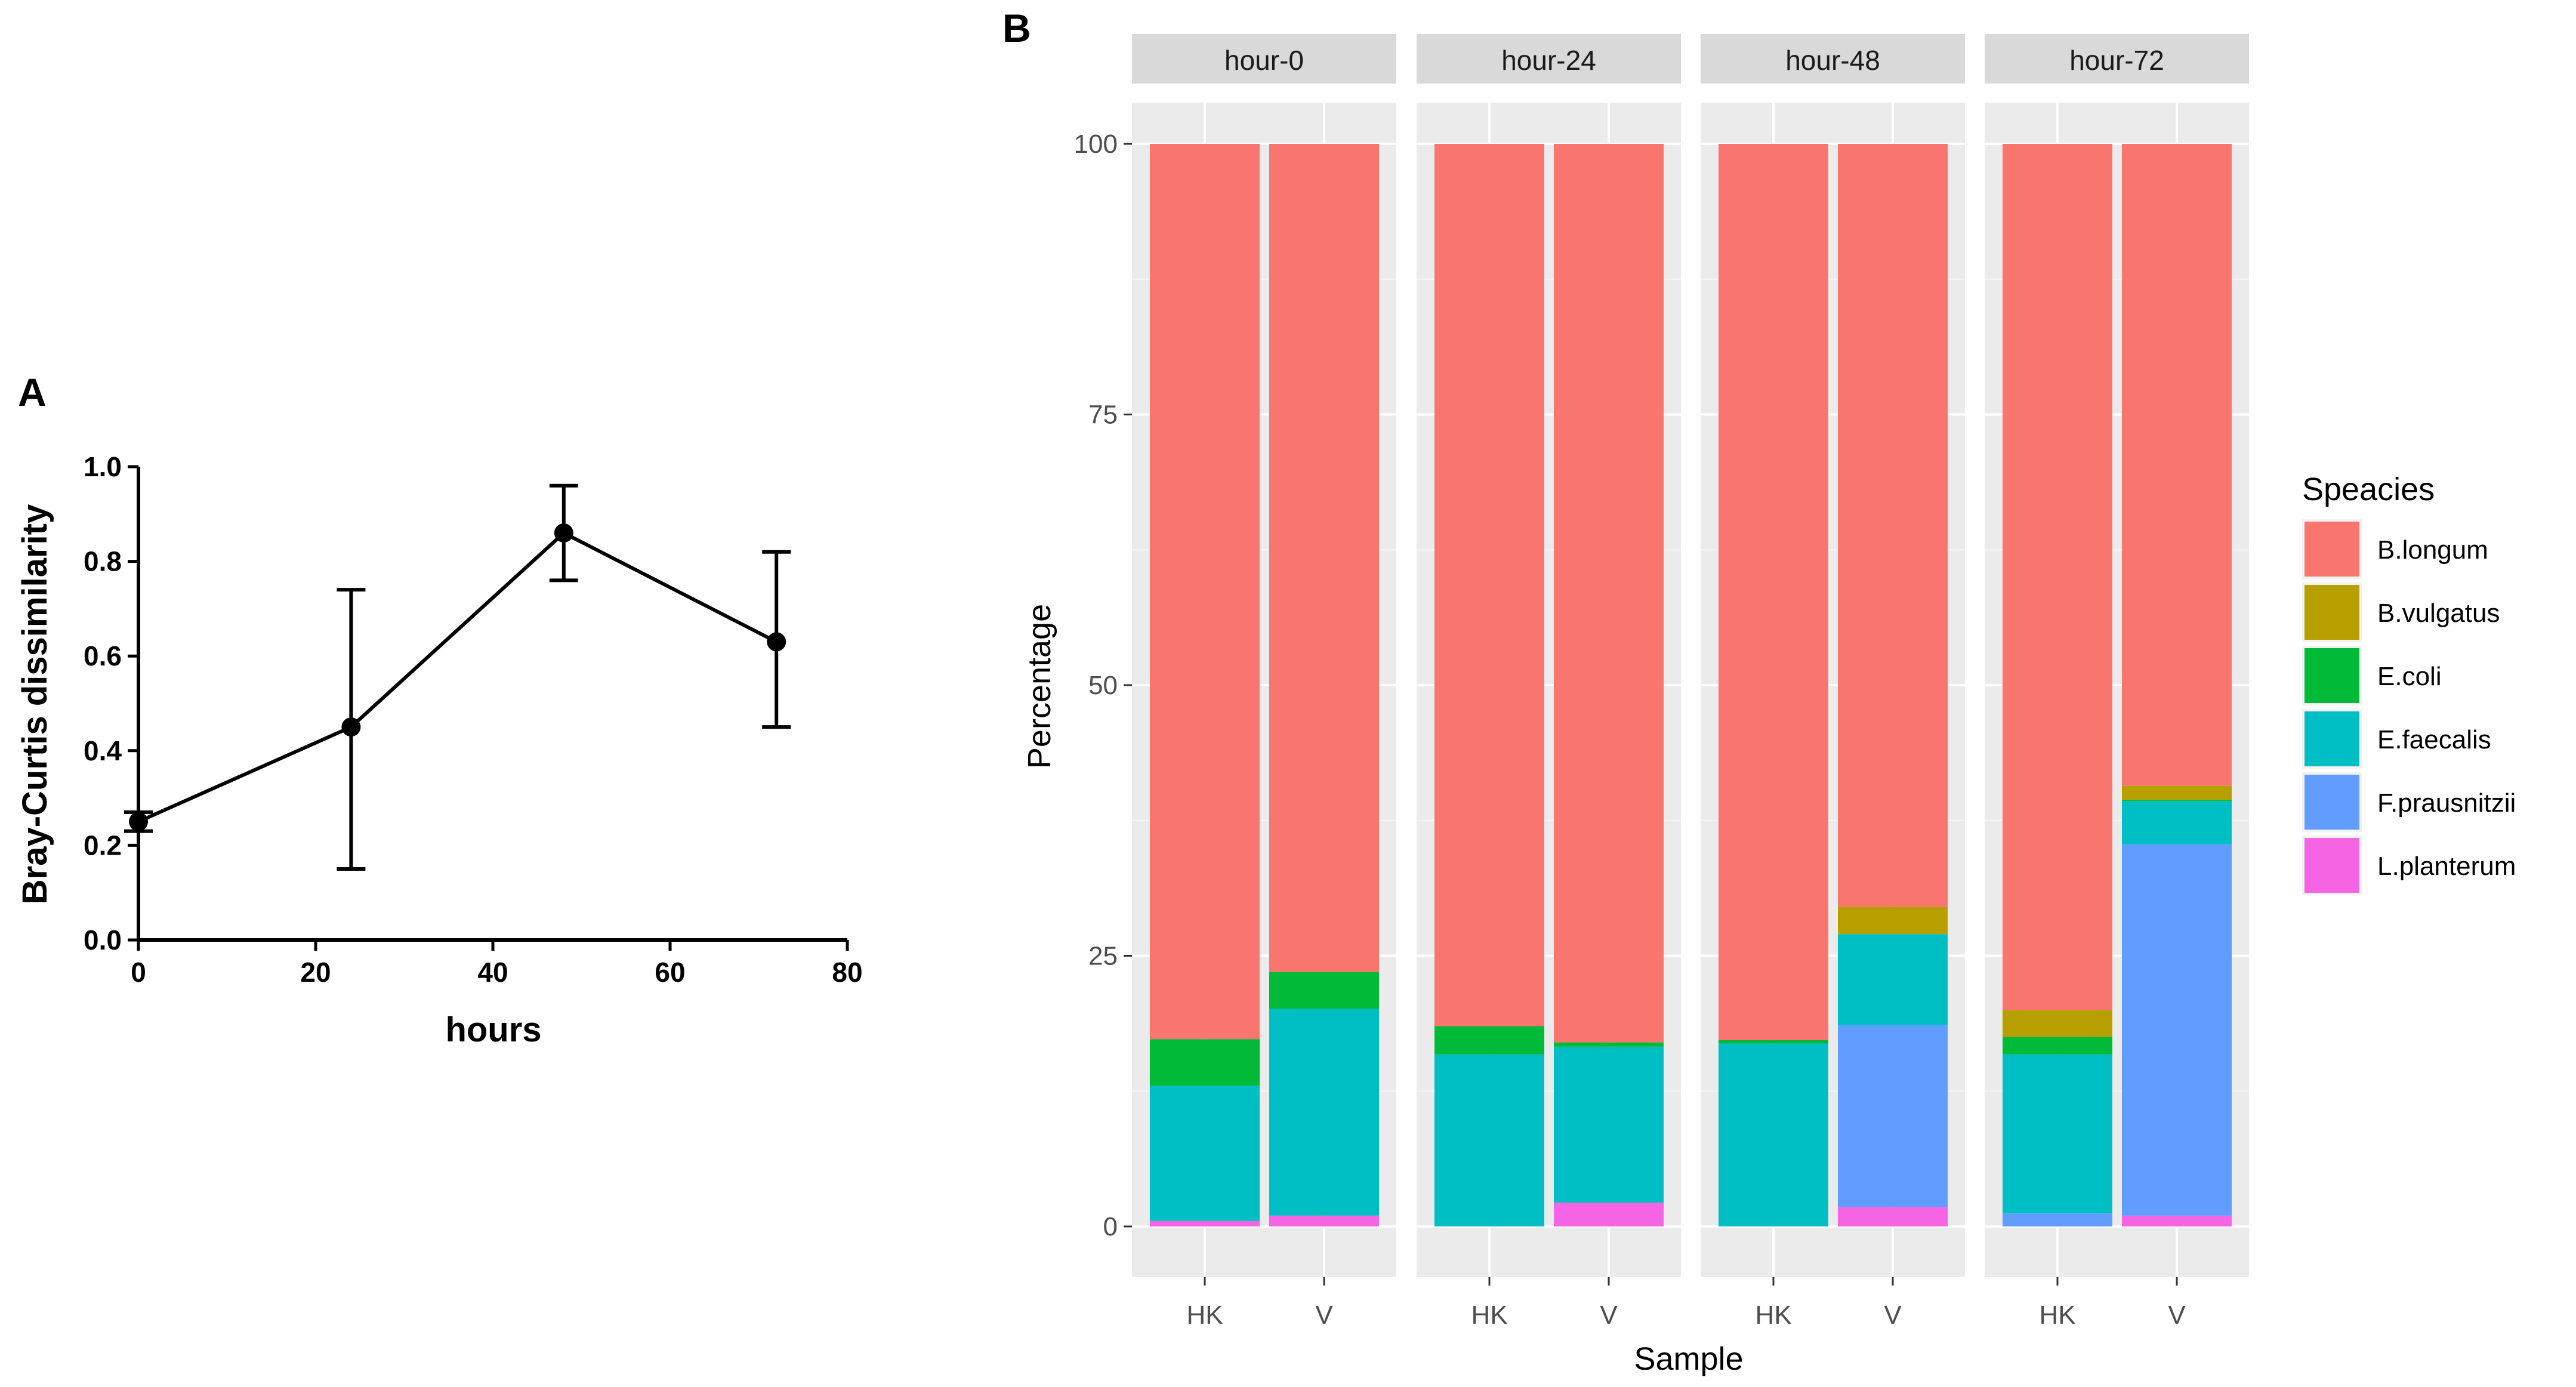 The image size is (2576, 1387). Describe the element at coordinates (1103, 956) in the screenshot. I see `b-y-tick-label: 25` at that location.